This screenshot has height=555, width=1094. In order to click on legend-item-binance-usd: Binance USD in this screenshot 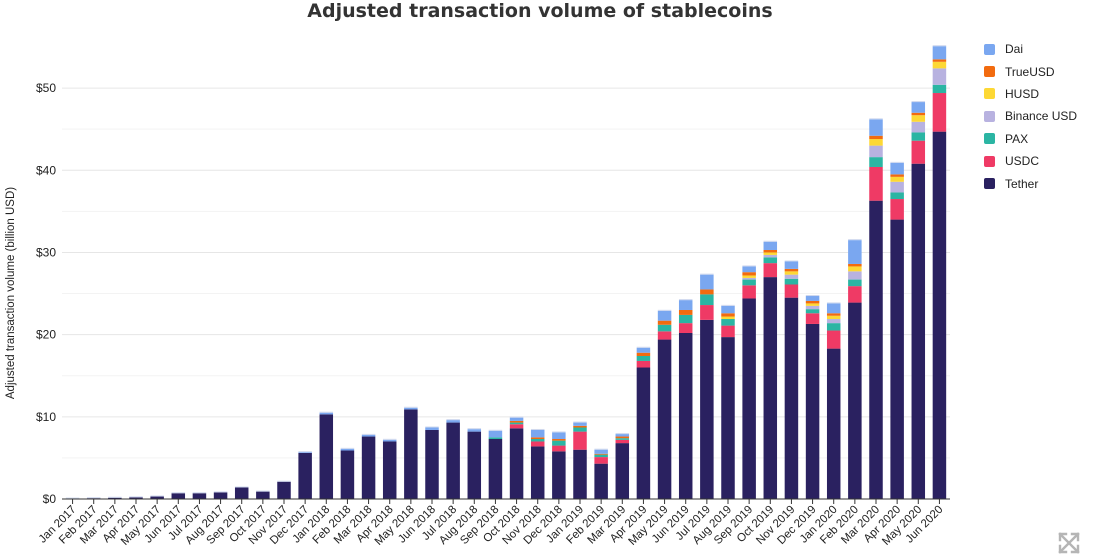, I will do `click(1030, 116)`.